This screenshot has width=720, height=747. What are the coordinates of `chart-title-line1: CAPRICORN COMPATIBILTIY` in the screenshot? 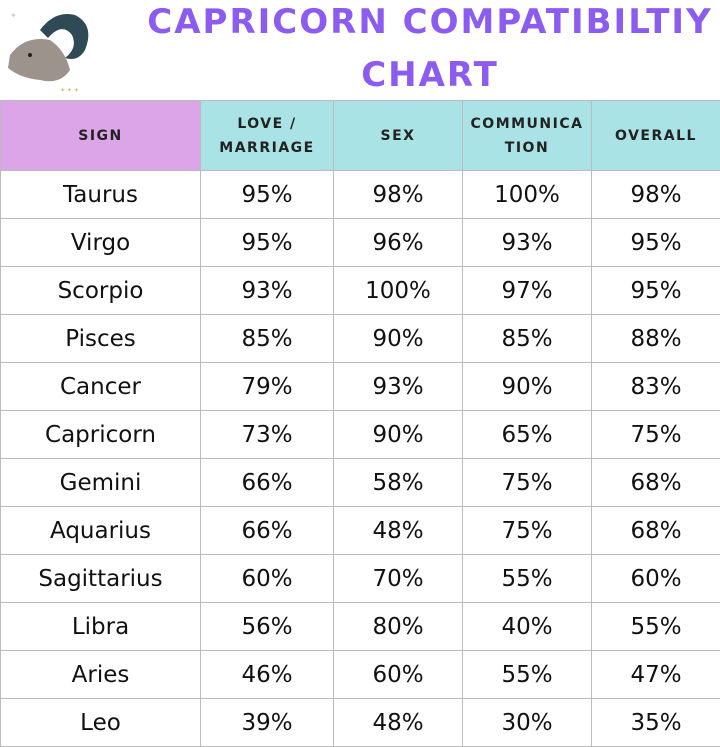 It's located at (430, 22).